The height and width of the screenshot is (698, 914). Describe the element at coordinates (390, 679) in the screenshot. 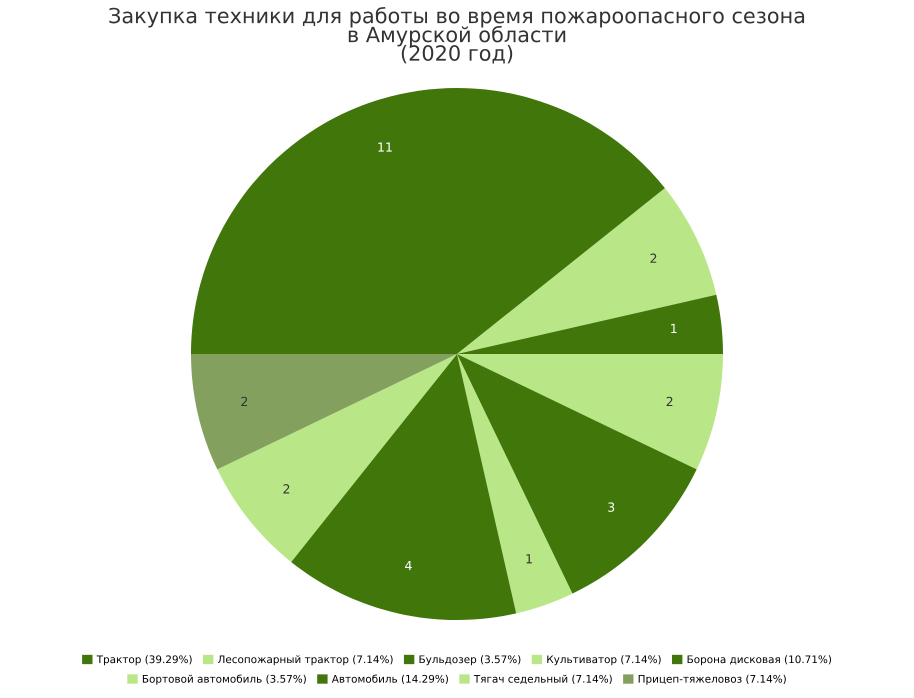

I see `legend-label: Автомобиль (14.29%)` at that location.